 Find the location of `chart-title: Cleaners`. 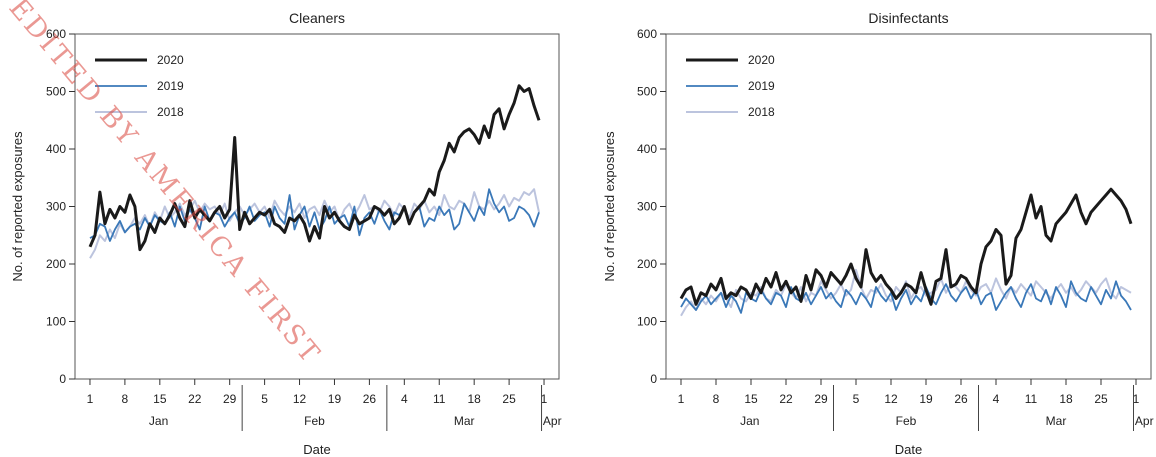

chart-title: Cleaners is located at coordinates (317, 18).